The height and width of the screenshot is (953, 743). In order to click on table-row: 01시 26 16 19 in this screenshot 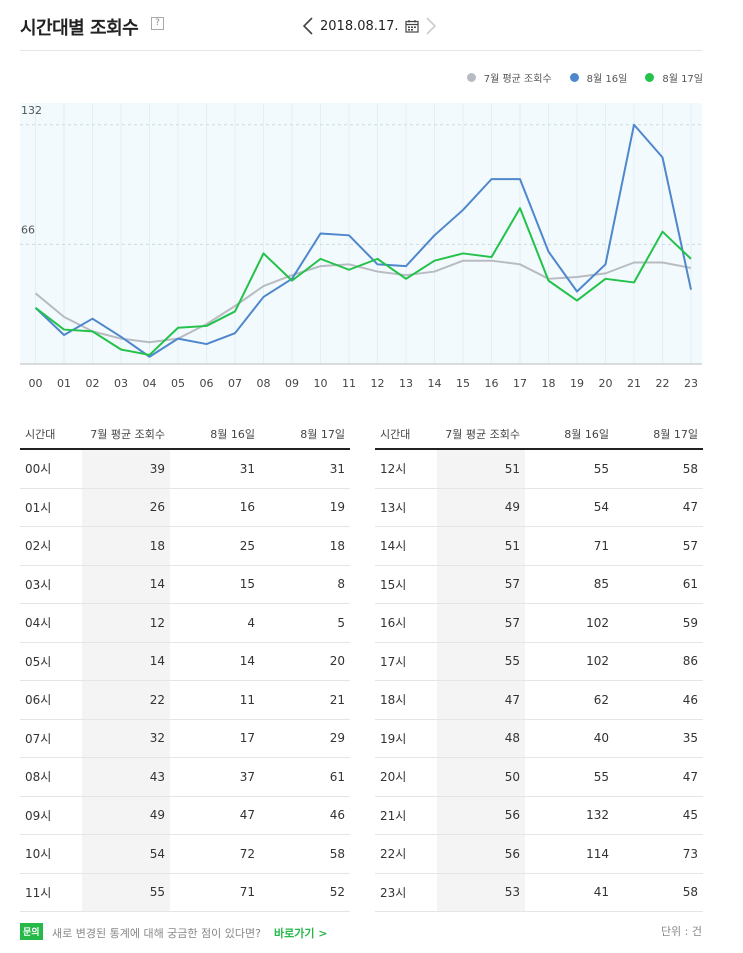, I will do `click(185, 507)`.